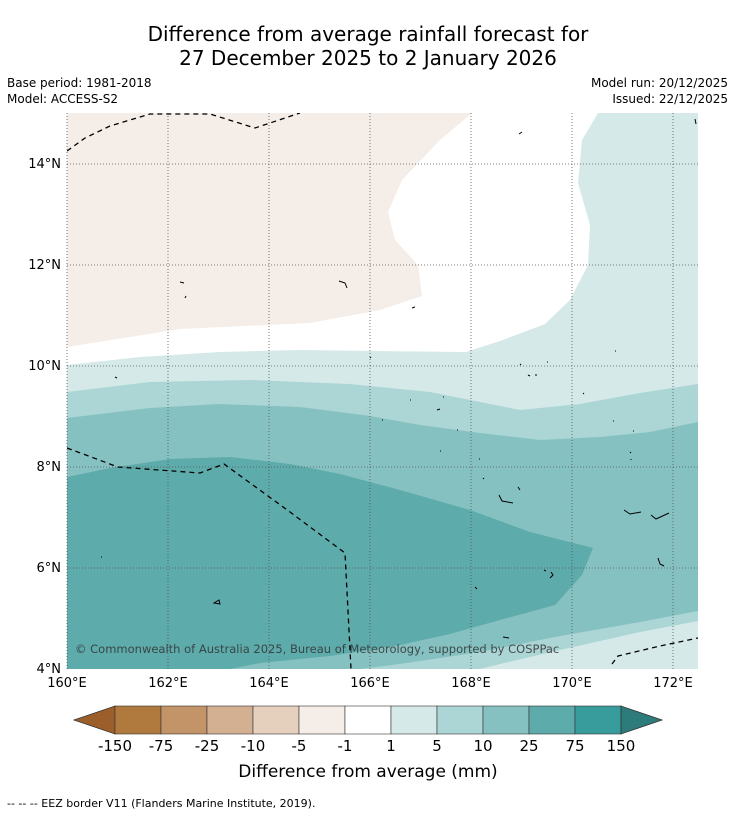 This screenshot has width=736, height=816. Describe the element at coordinates (79, 91) in the screenshot. I see `meta-left: Base period: 1981-2018 Model: ACCESS-S2` at that location.